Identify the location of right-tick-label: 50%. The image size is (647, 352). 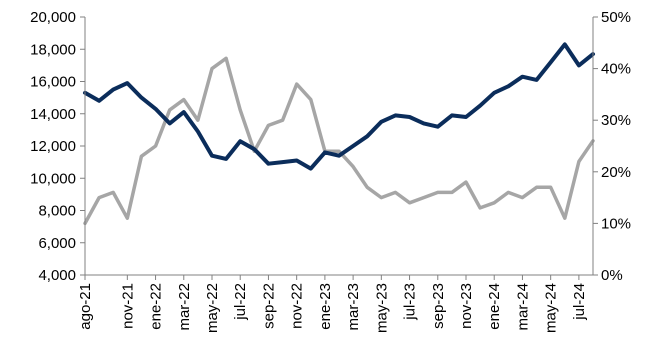
(616, 17).